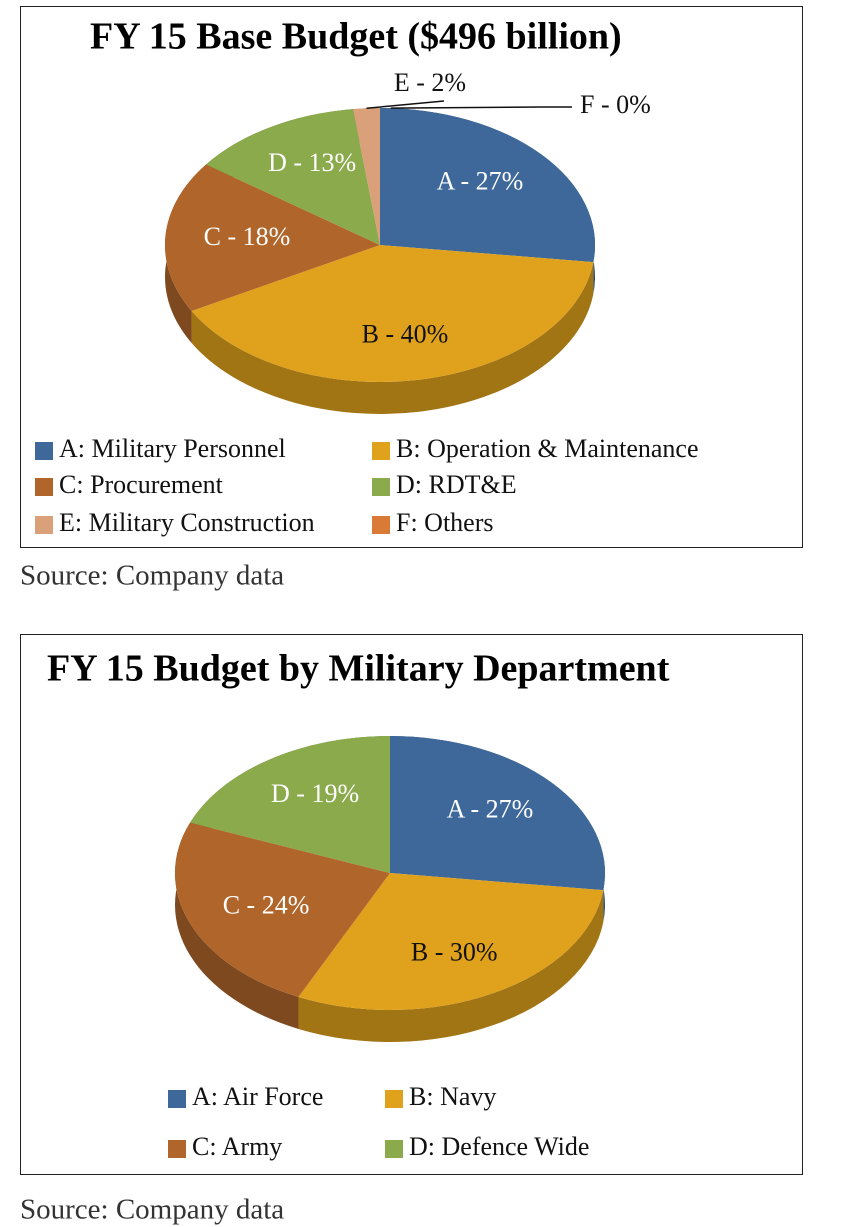 Image resolution: width=846 pixels, height=1227 pixels. Describe the element at coordinates (187, 522) in the screenshot. I see `legend-label: E: Military Construction` at that location.